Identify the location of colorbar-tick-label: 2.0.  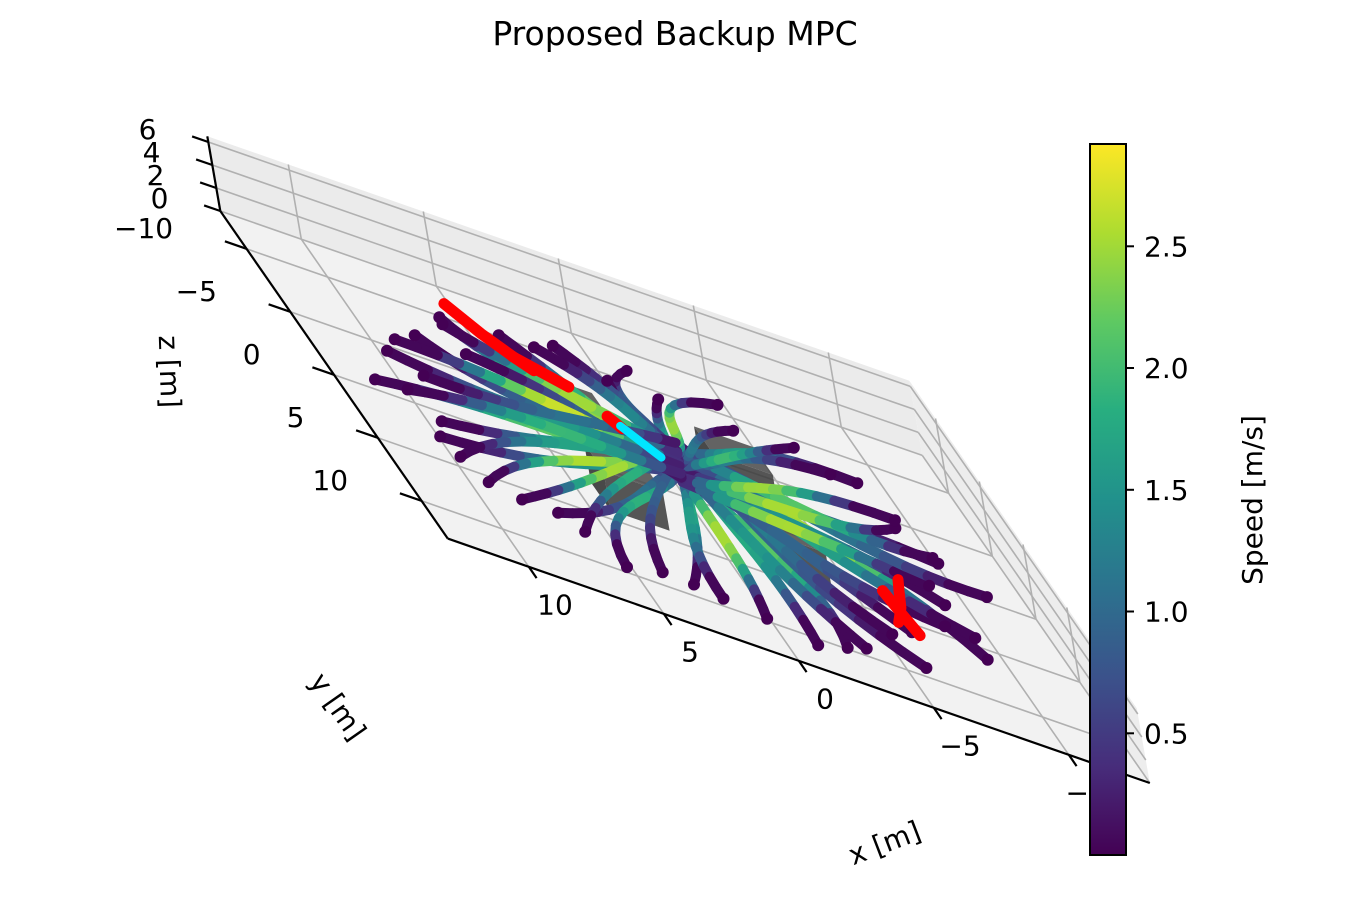
(1166, 368).